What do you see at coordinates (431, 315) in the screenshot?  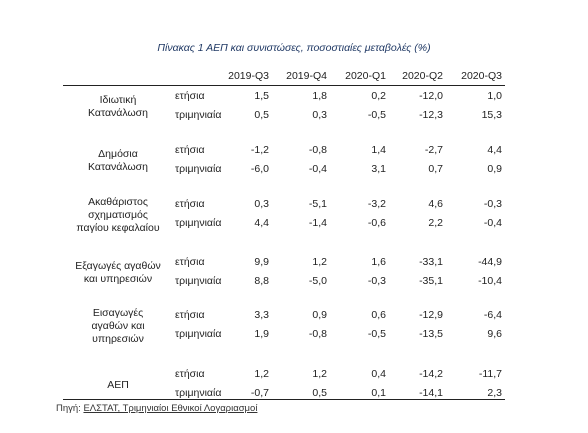 I see `table-cell: -12,9` at bounding box center [431, 315].